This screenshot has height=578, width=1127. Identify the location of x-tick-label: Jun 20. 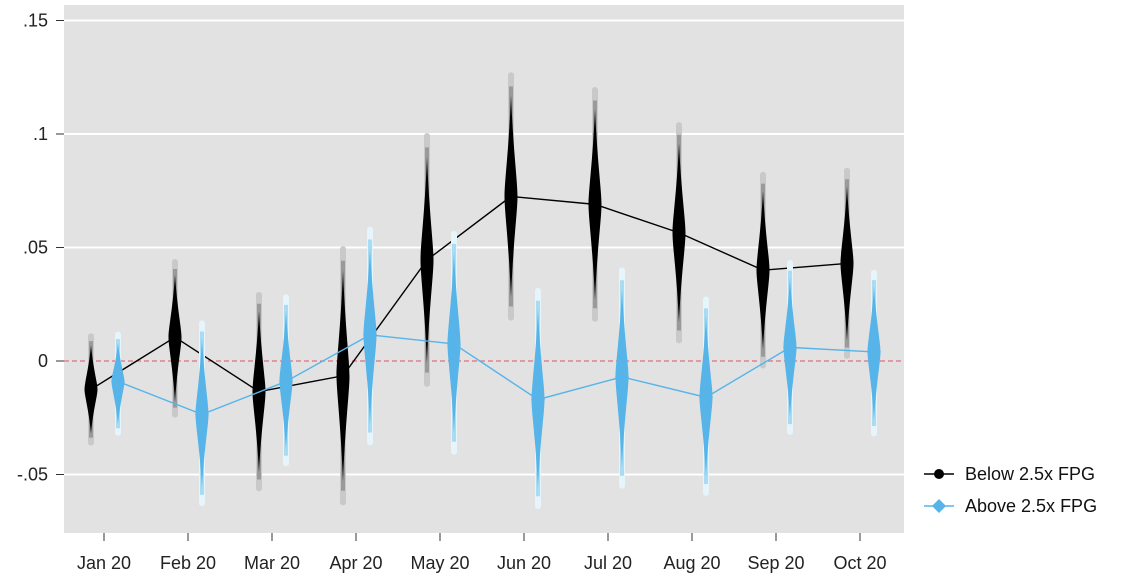
(524, 563).